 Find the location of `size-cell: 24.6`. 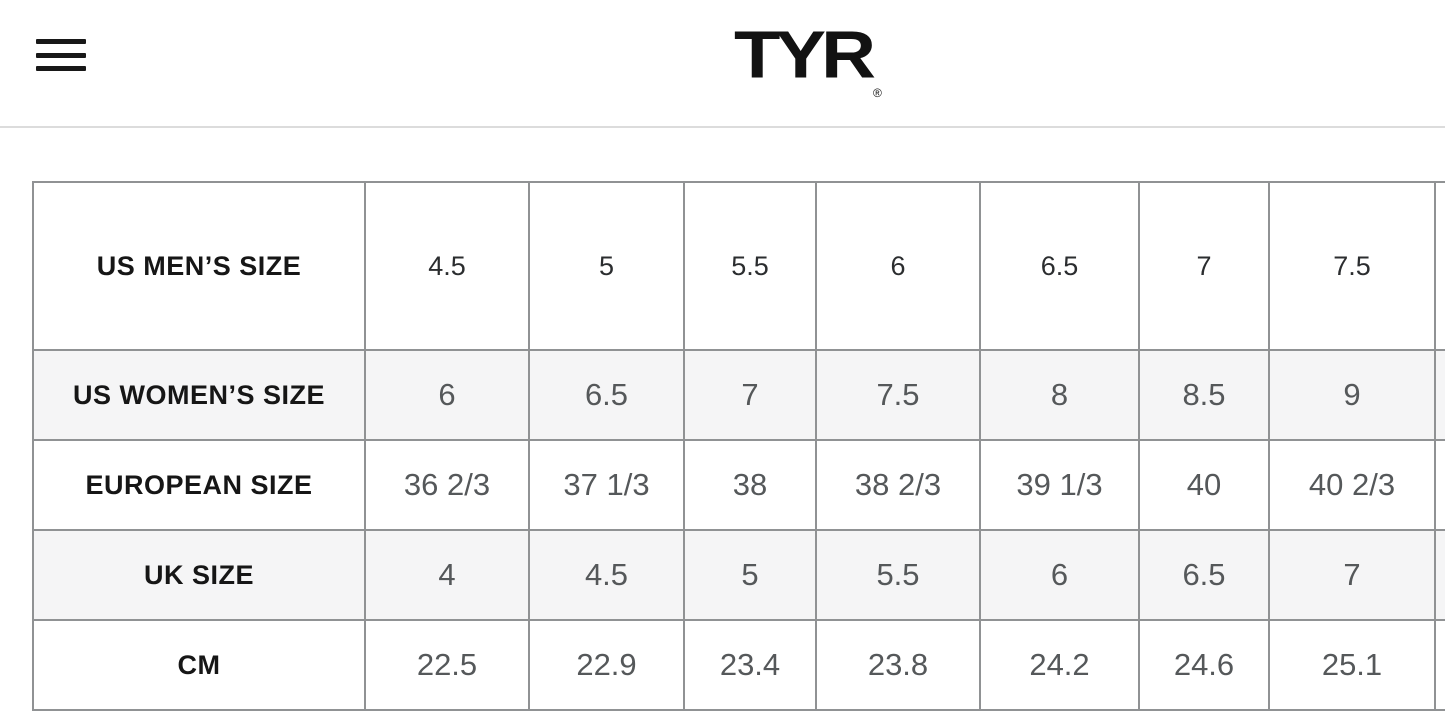

size-cell: 24.6 is located at coordinates (1204, 665).